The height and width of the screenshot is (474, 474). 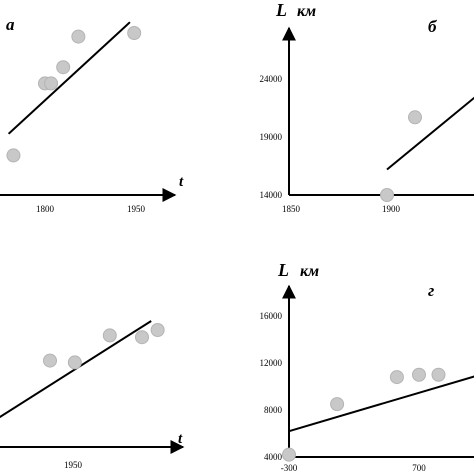 What do you see at coordinates (271, 137) in the screenshot?
I see `panel-b-y-tick-label: 19000` at bounding box center [271, 137].